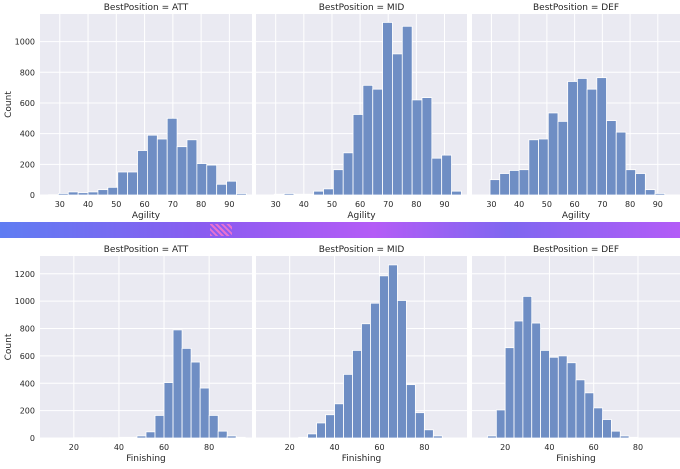 The height and width of the screenshot is (469, 680). What do you see at coordinates (27, 329) in the screenshot?
I see `y-tick-label: 800` at bounding box center [27, 329].